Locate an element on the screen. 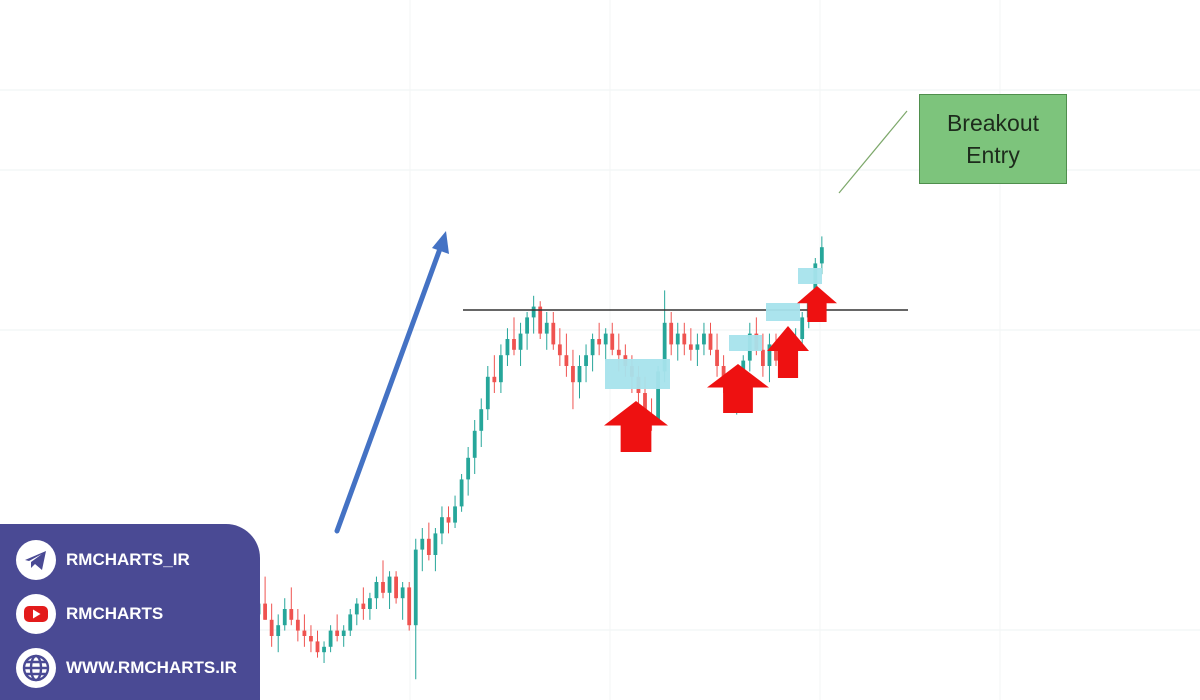  youtube-icon is located at coordinates (36, 614).